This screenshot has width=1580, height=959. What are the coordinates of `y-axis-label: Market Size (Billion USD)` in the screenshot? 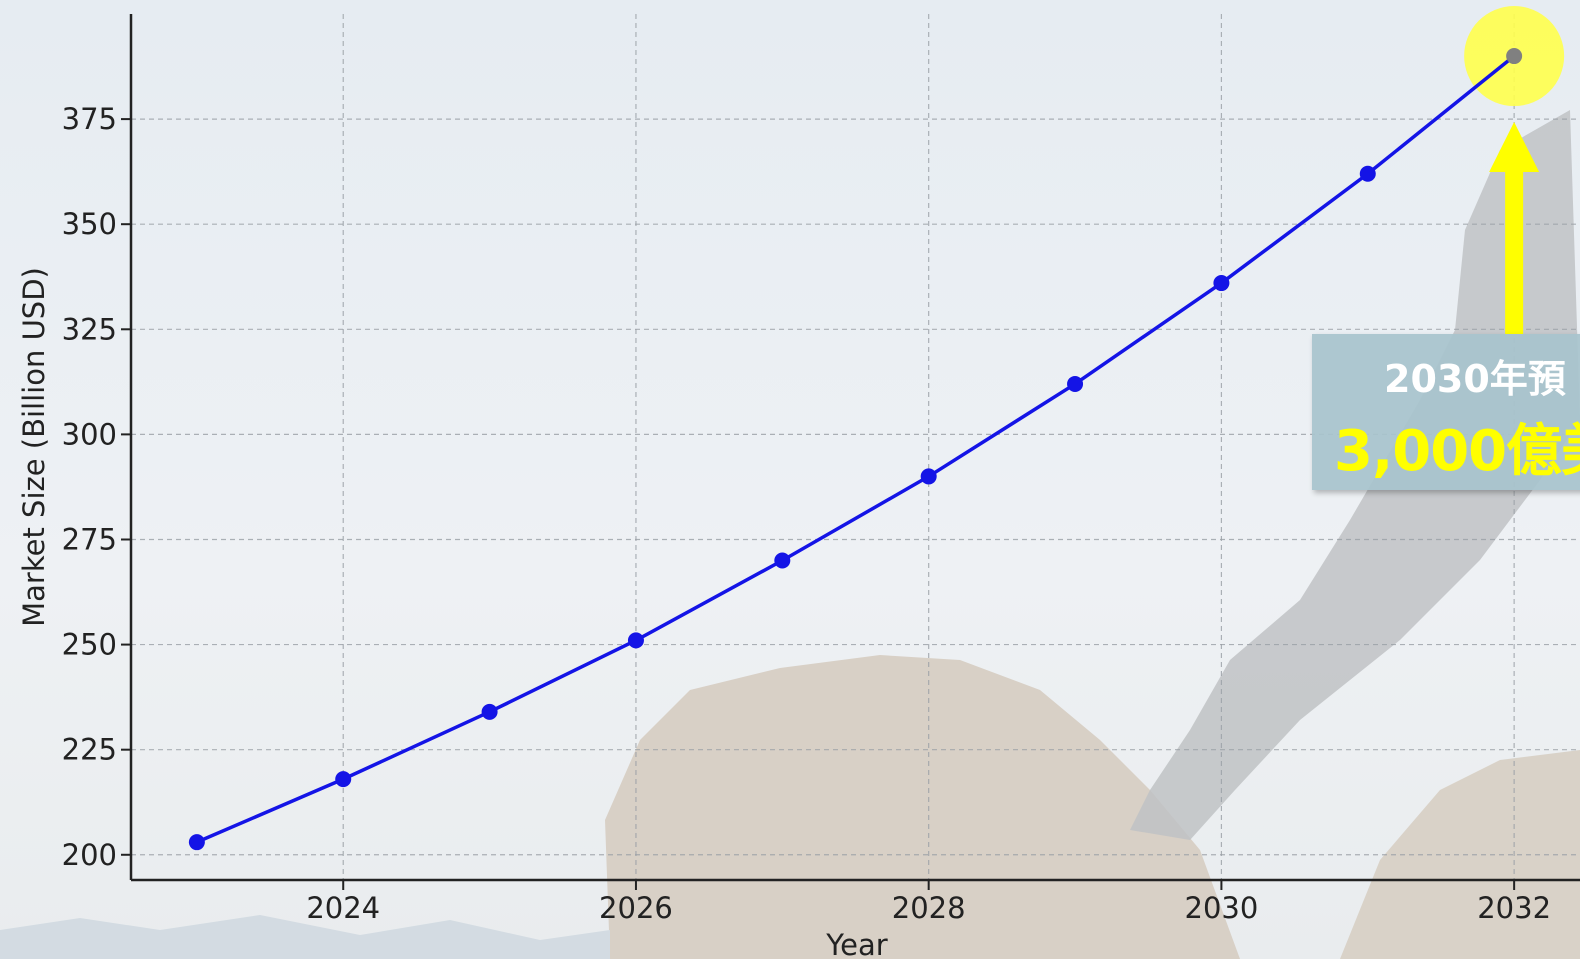 It's located at (34, 447).